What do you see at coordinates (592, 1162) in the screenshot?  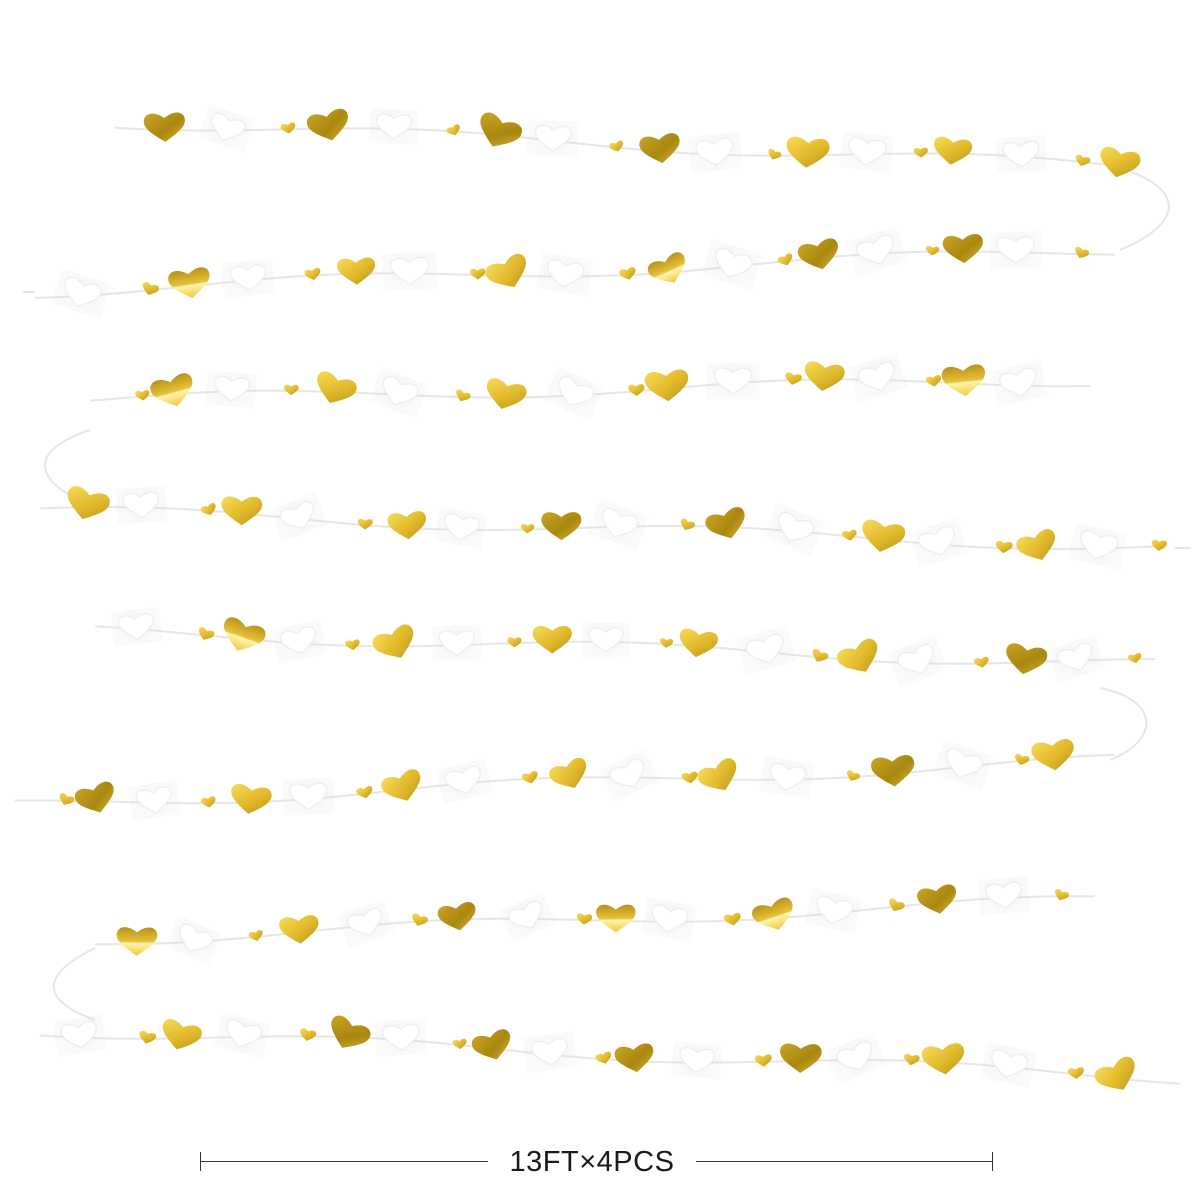 I see `dimension-label: 13FT×4PCS` at bounding box center [592, 1162].